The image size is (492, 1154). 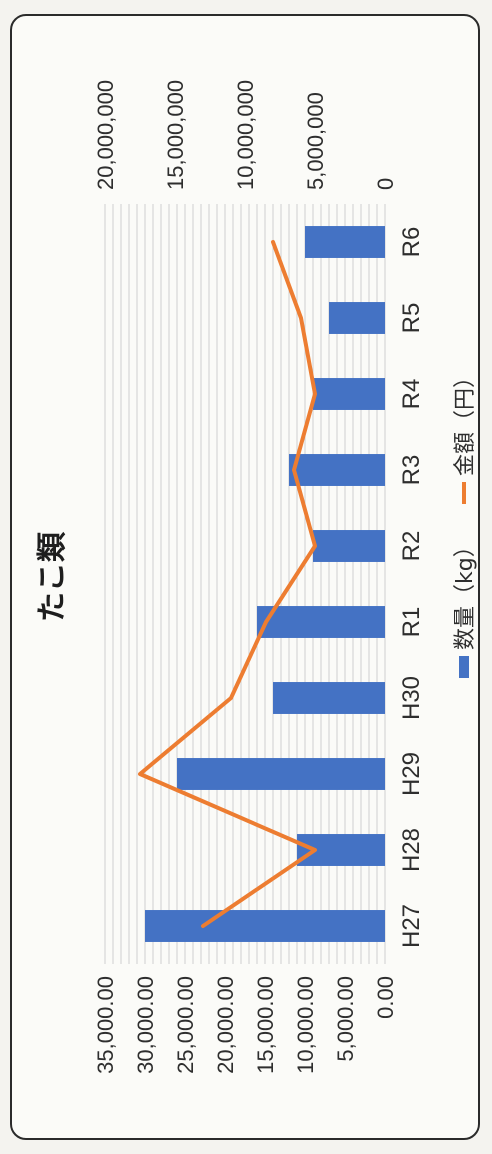 What do you see at coordinates (465, 522) in the screenshot?
I see `legend: 数量（kg） 金額（円）` at bounding box center [465, 522].